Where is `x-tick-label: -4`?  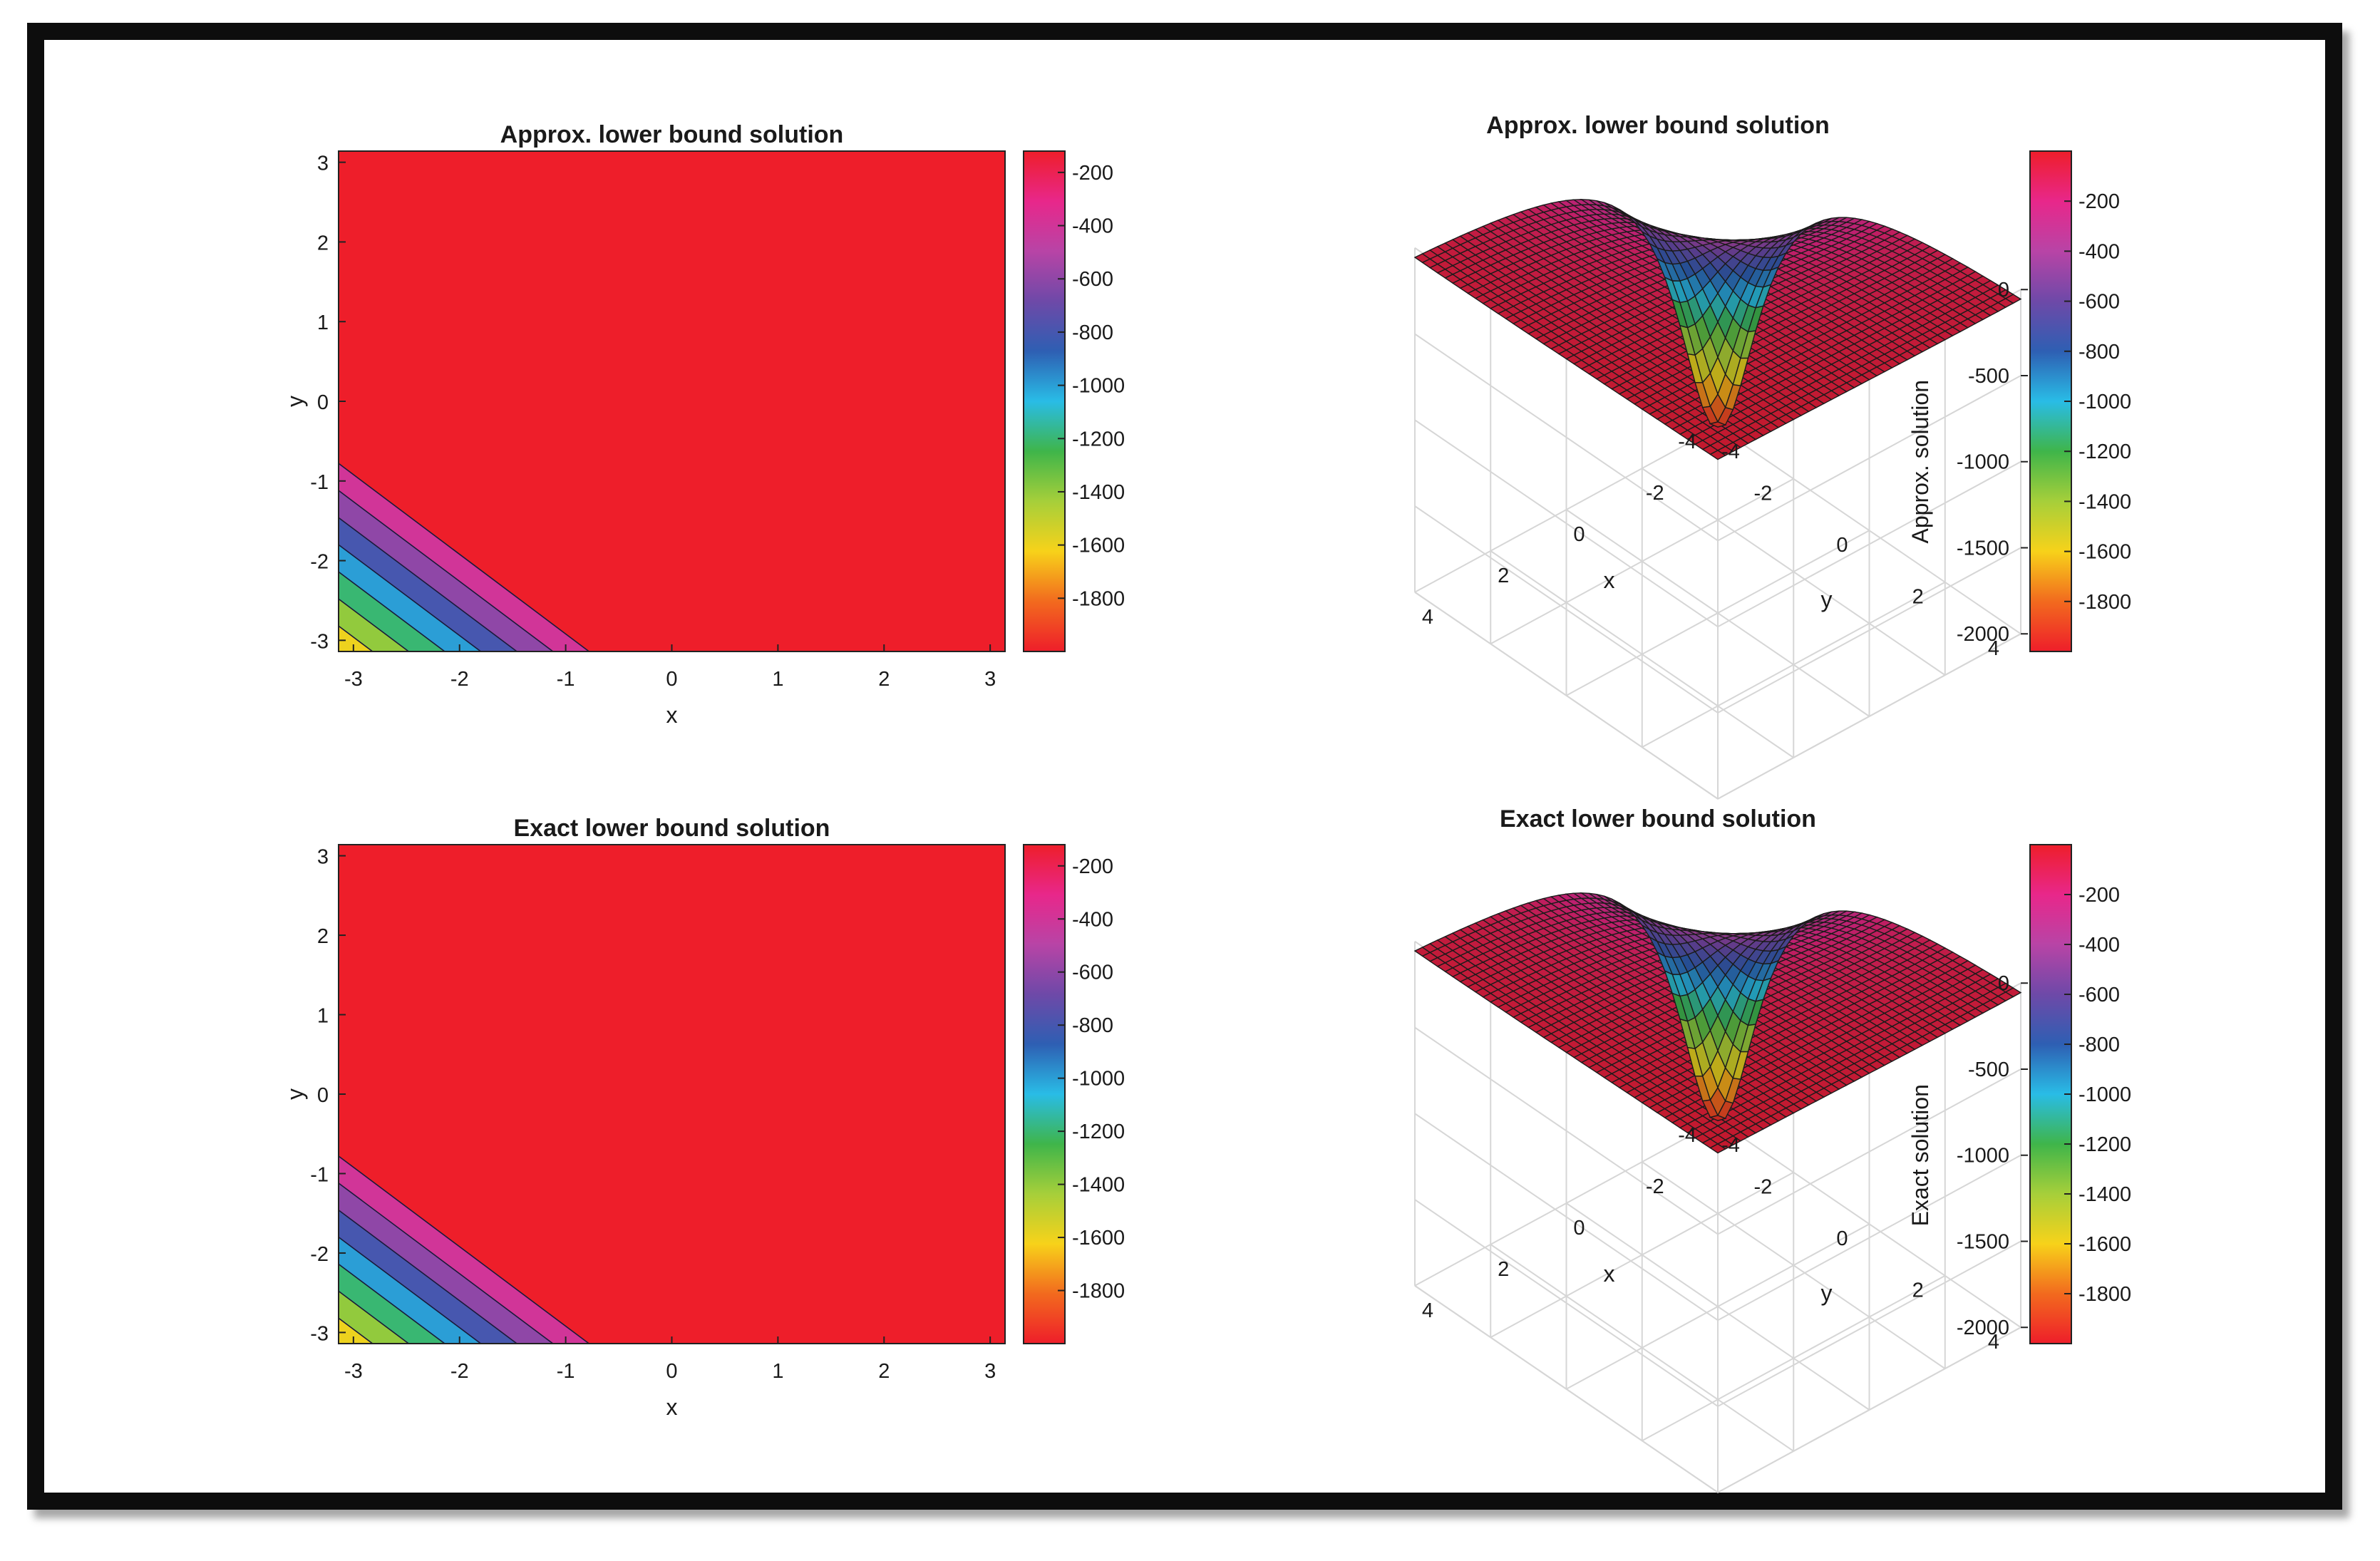
x-tick-label: -4 is located at coordinates (1730, 452).